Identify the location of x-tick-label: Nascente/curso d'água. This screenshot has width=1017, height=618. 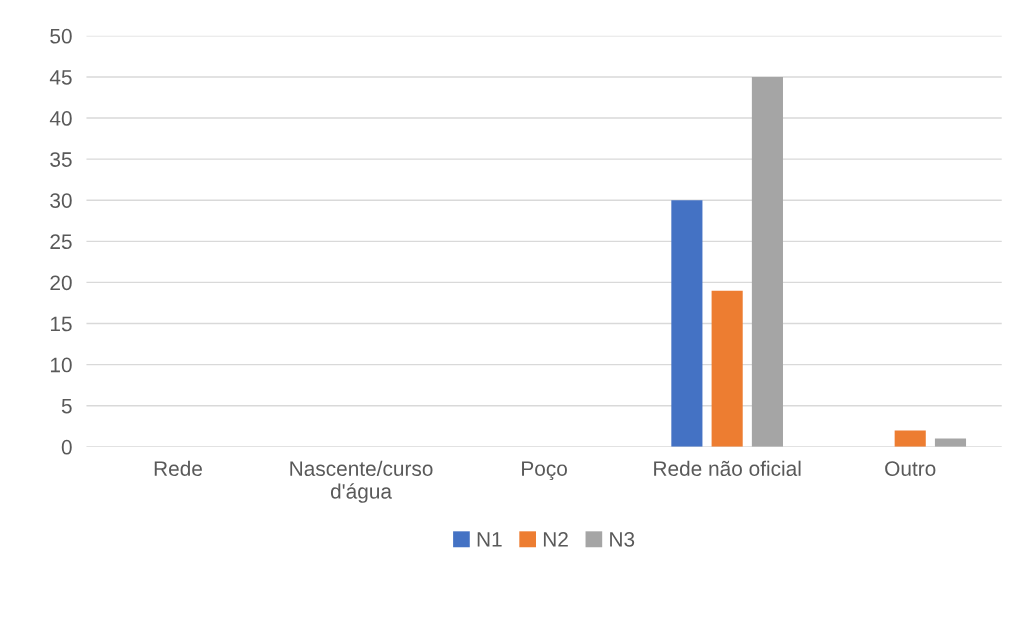
(361, 481).